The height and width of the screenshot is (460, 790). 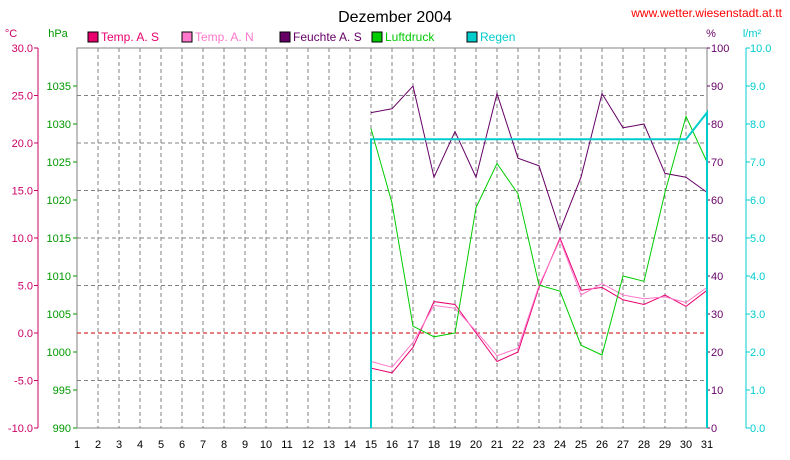 What do you see at coordinates (93, 37) in the screenshot?
I see `legend-swatch-temp-a-s` at bounding box center [93, 37].